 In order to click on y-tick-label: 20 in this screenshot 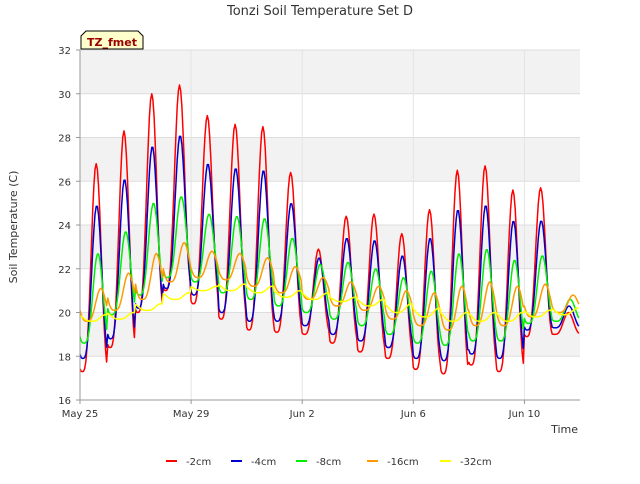, I will do `click(64, 314)`.